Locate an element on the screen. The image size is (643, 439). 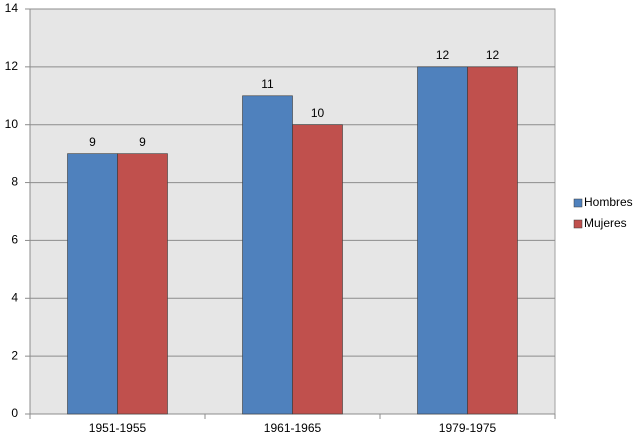
data-label: 11 is located at coordinates (267, 84).